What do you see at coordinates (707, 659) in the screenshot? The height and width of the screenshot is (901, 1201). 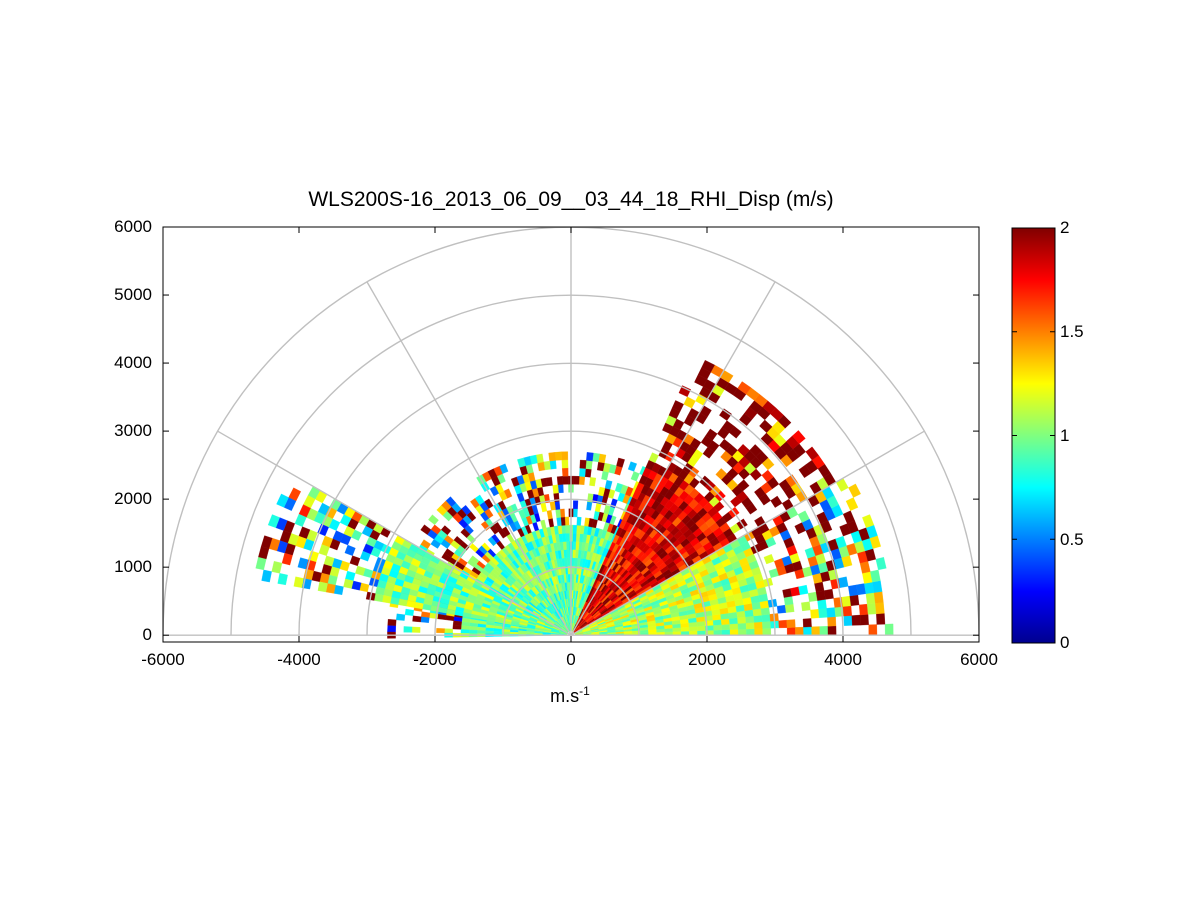 I see `x-tick-label: 2000` at bounding box center [707, 659].